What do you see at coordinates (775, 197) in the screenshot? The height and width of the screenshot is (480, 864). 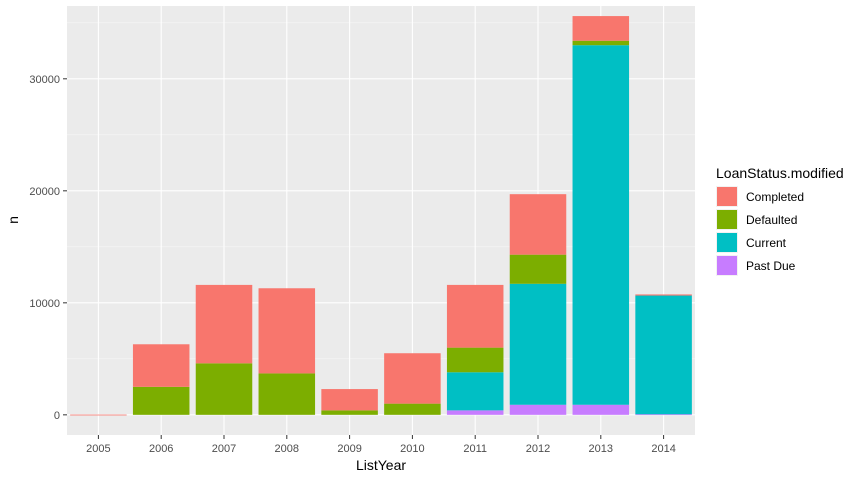 I see `legend-item-label: Completed` at bounding box center [775, 197].